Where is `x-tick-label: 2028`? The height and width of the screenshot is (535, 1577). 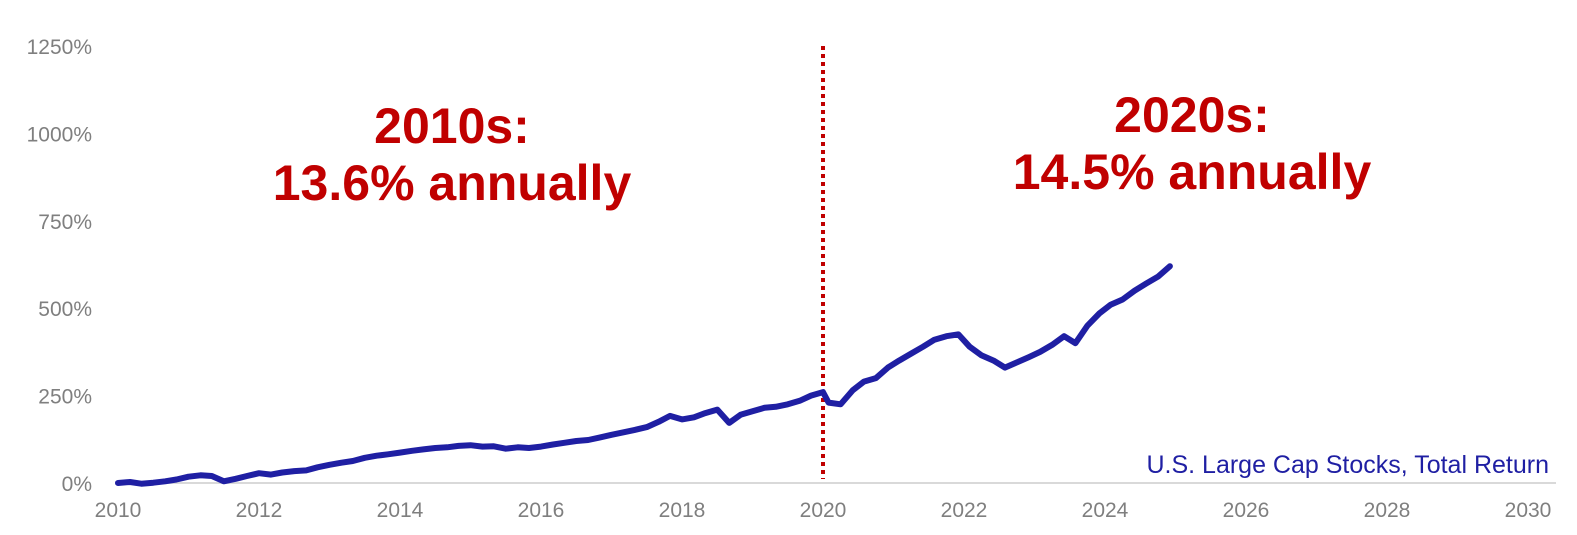
x-tick-label: 2028 is located at coordinates (1387, 510).